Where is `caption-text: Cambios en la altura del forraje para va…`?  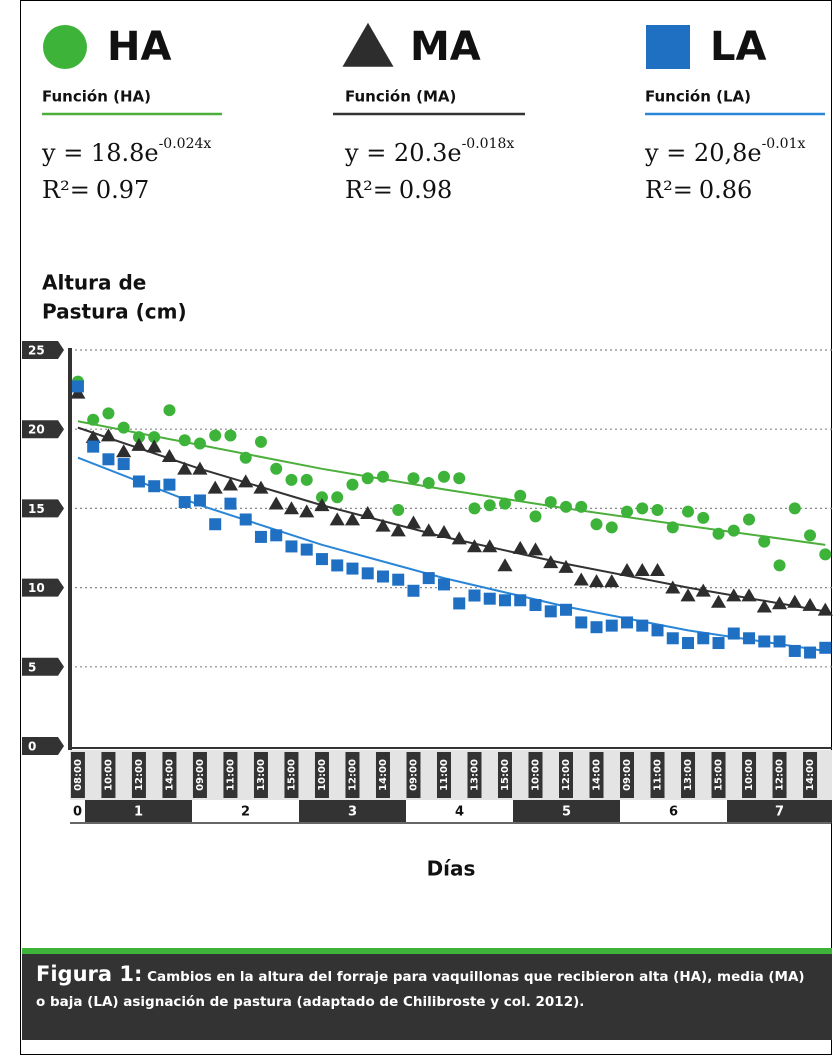
caption-text: Cambios en la altura del forraje para va… is located at coordinates (420, 989).